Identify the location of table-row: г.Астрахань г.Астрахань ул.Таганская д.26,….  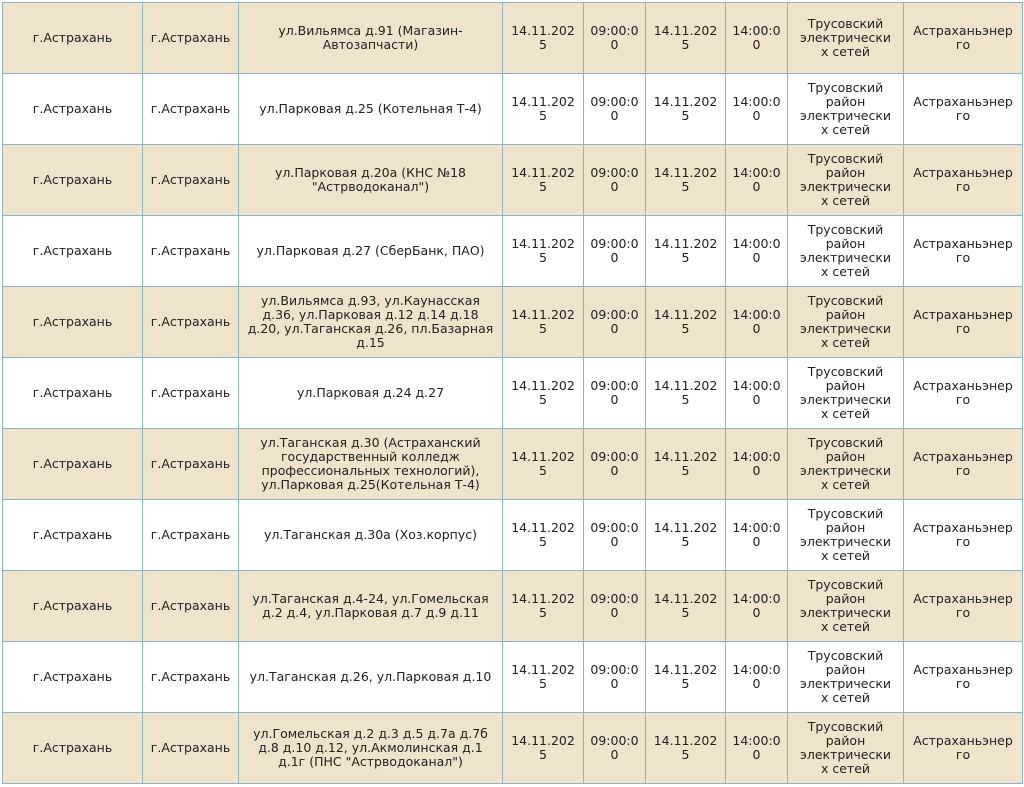
(512, 677).